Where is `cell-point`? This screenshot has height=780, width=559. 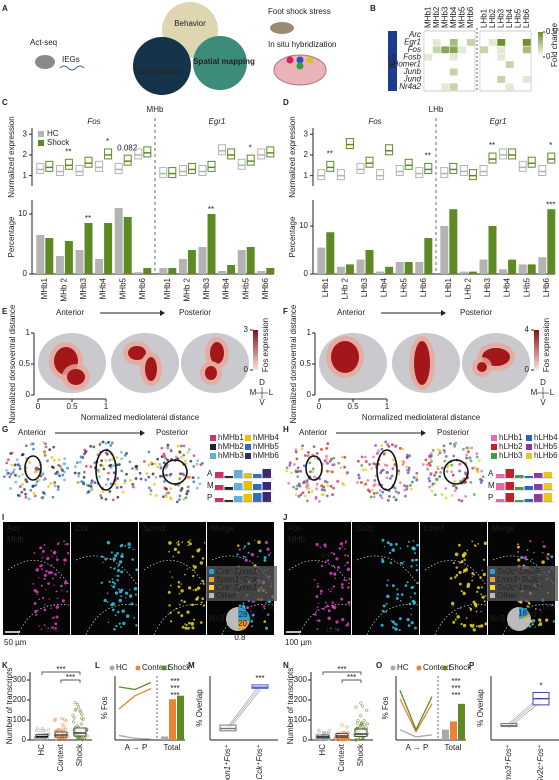
cell-point is located at coordinates (82, 718).